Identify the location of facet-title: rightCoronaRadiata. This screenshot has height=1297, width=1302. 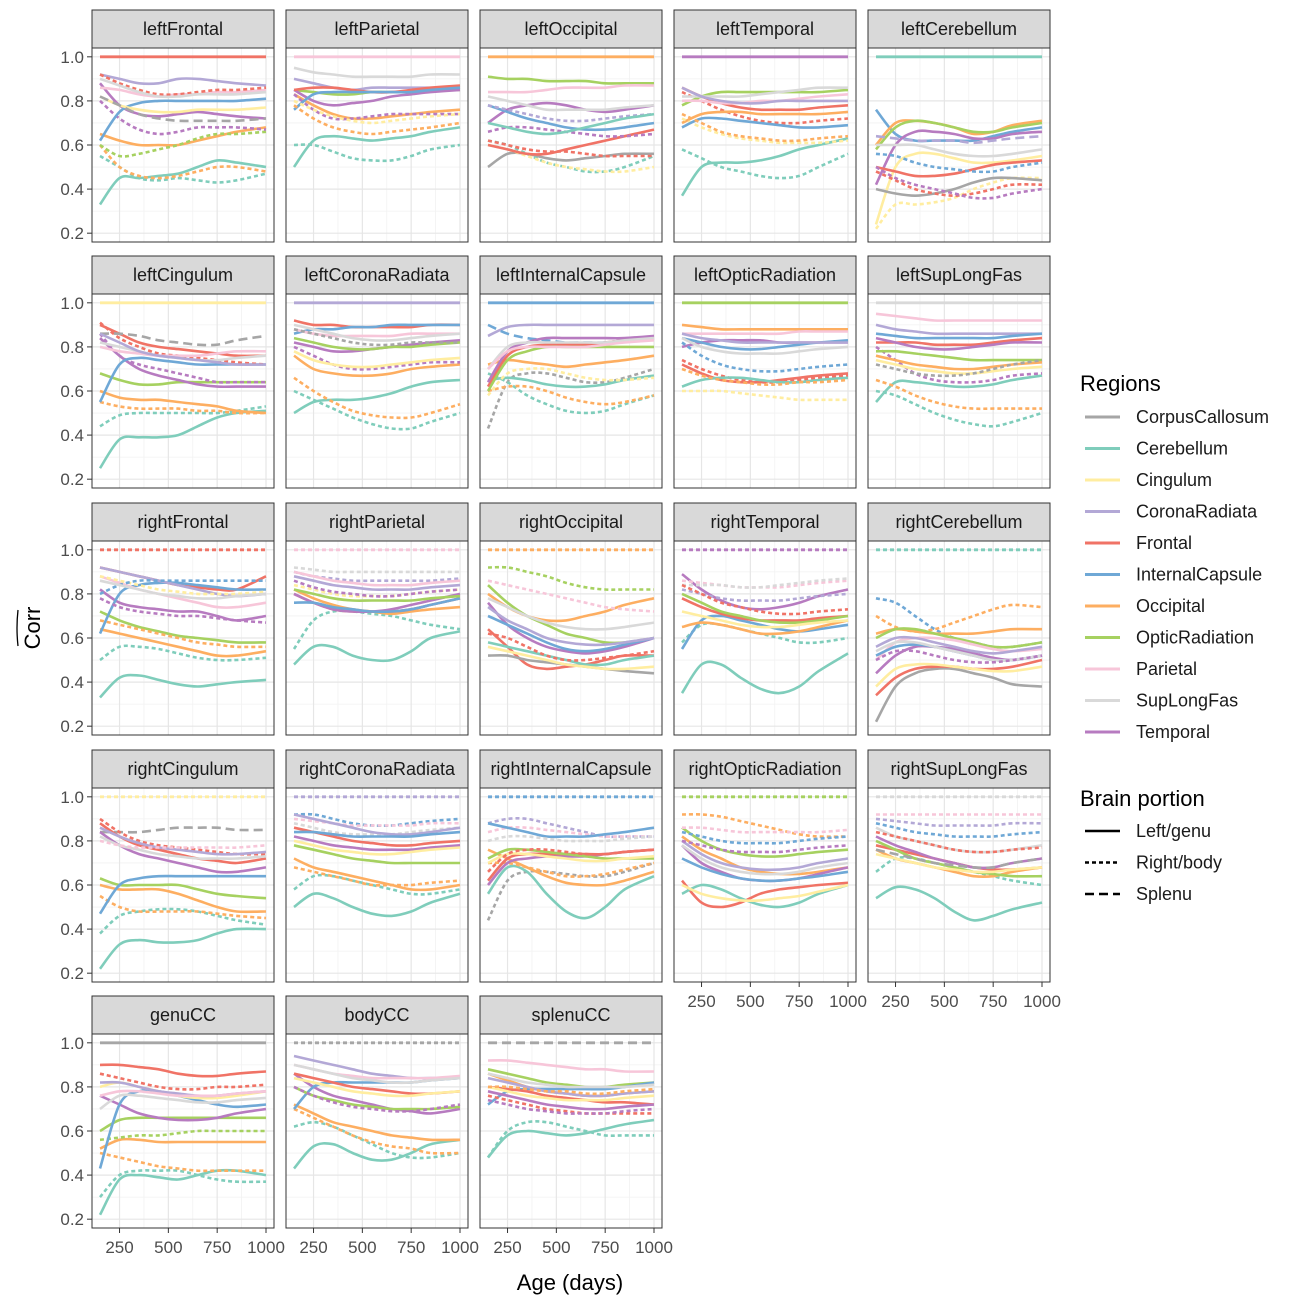
(377, 769).